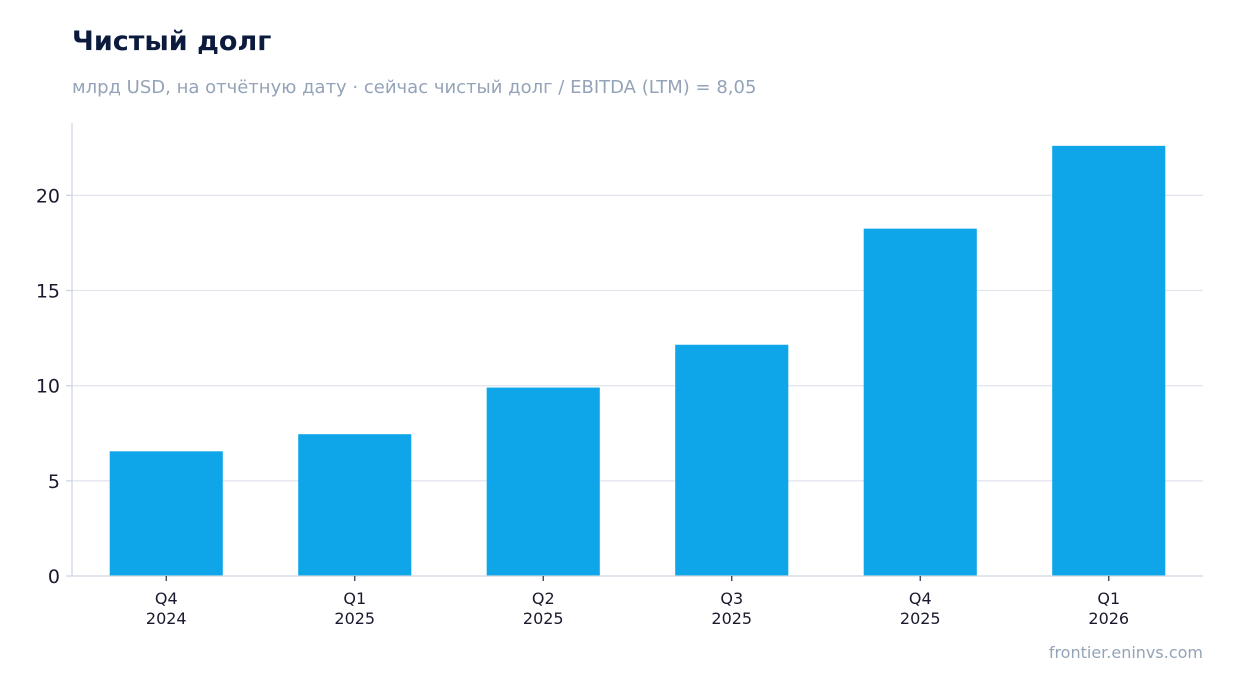 The height and width of the screenshot is (693, 1234). I want to click on y-tick-label: 10, so click(48, 387).